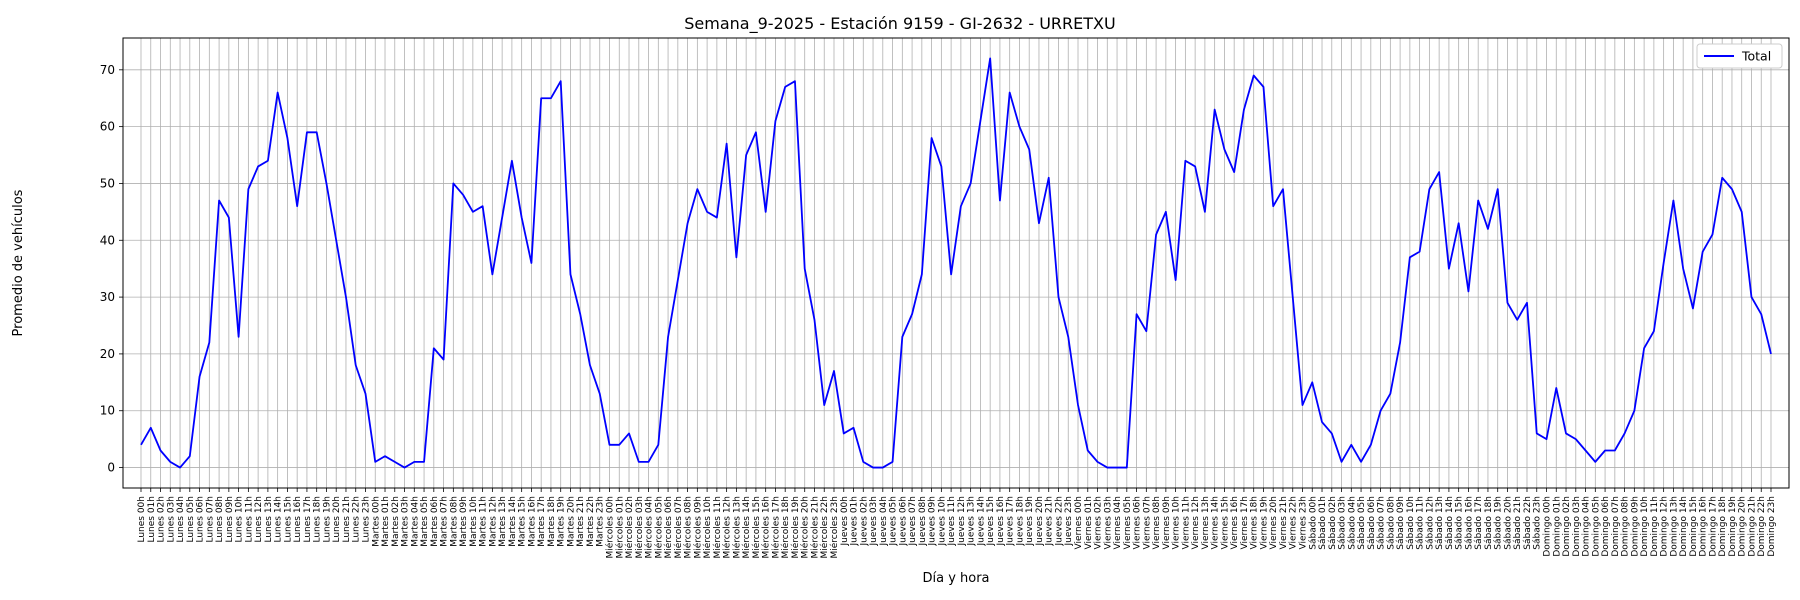 This screenshot has width=1800, height=600. What do you see at coordinates (913, 521) in the screenshot?
I see `x-tick-label: Jueves 07h` at bounding box center [913, 521].